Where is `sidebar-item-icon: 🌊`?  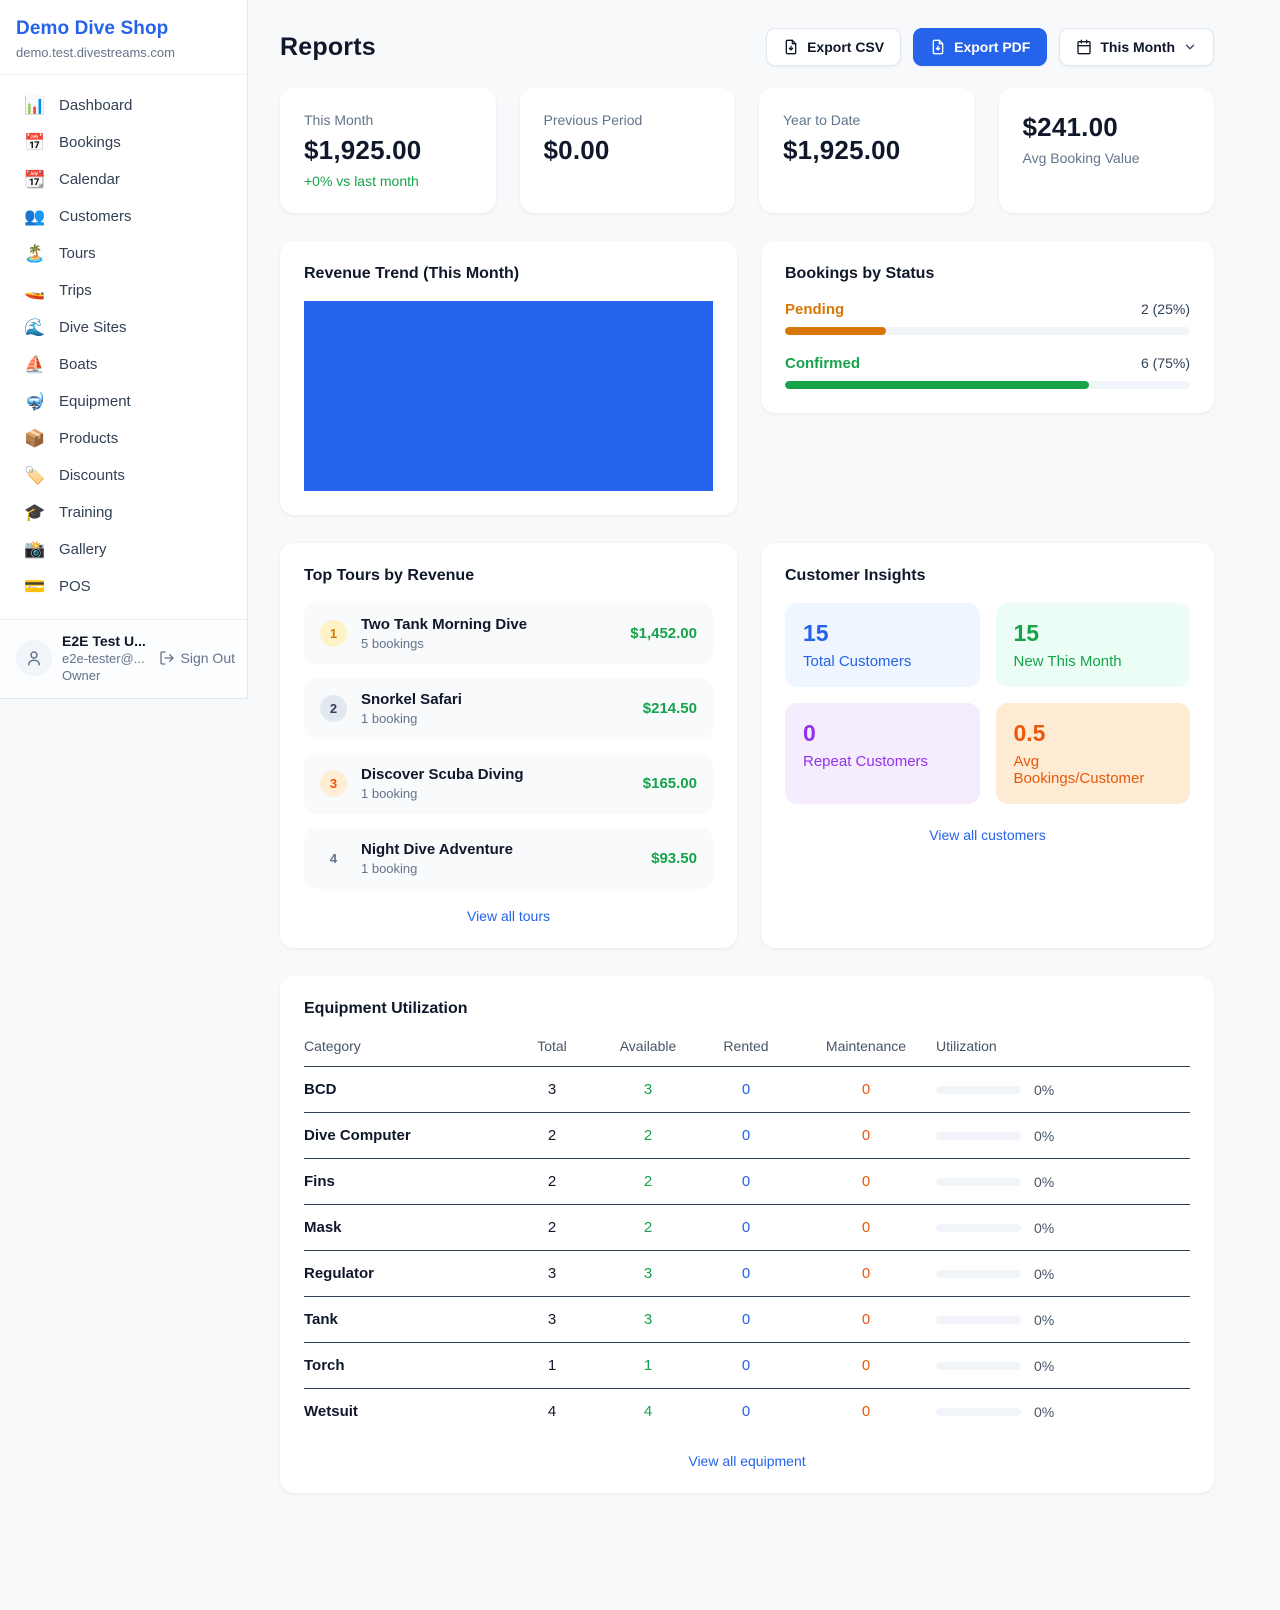 sidebar-item-icon: 🌊 is located at coordinates (35, 327).